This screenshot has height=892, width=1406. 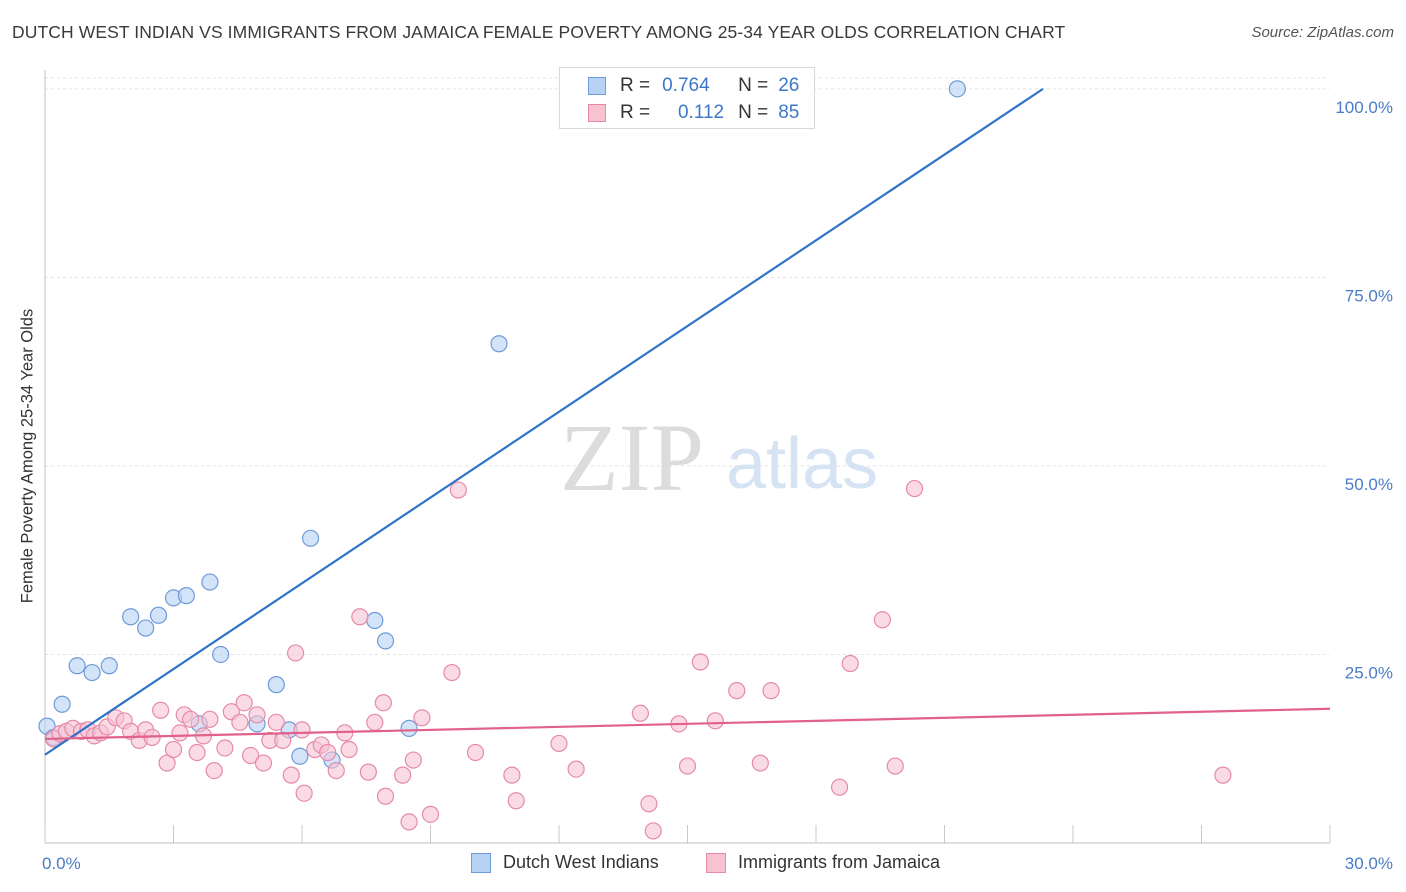 What do you see at coordinates (686, 85) in the screenshot?
I see `r-value: 0.764` at bounding box center [686, 85].